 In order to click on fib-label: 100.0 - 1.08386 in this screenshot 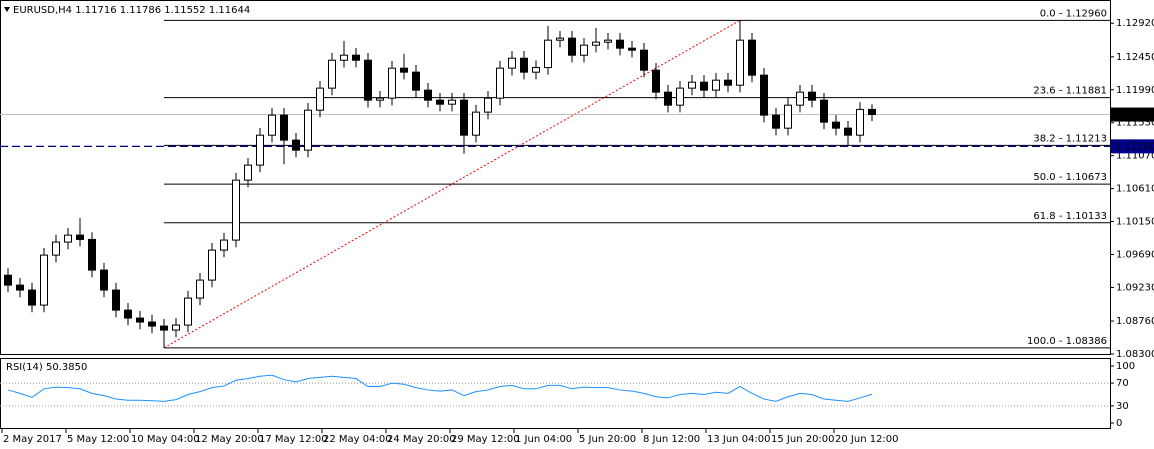, I will do `click(1067, 341)`.